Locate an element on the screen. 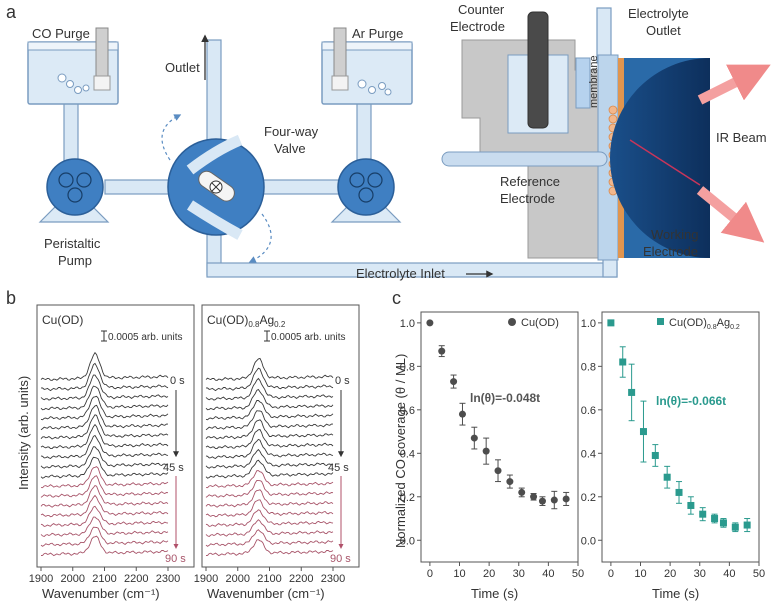 This screenshot has height=605, width=779. time-label-90s-2: 90 s is located at coordinates (340, 559).